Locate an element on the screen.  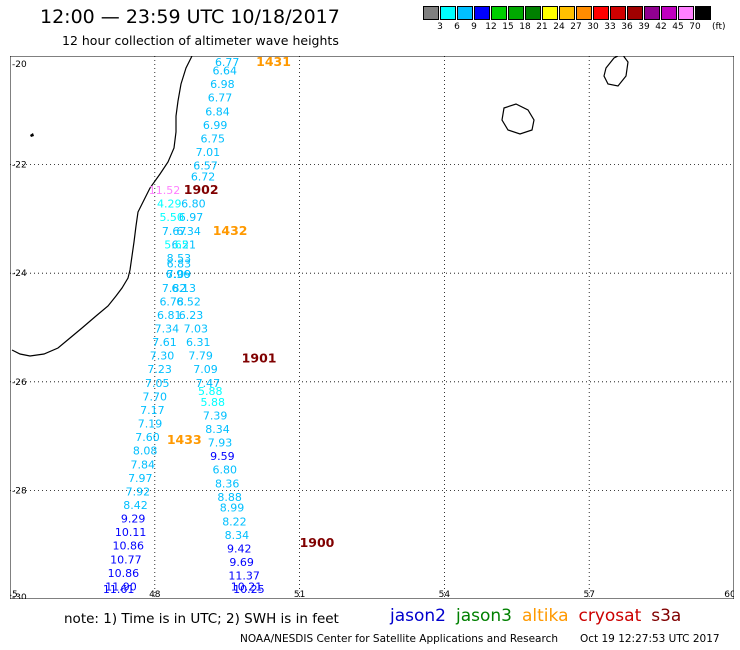
wave-height-value: 7.93 is located at coordinates (220, 443).